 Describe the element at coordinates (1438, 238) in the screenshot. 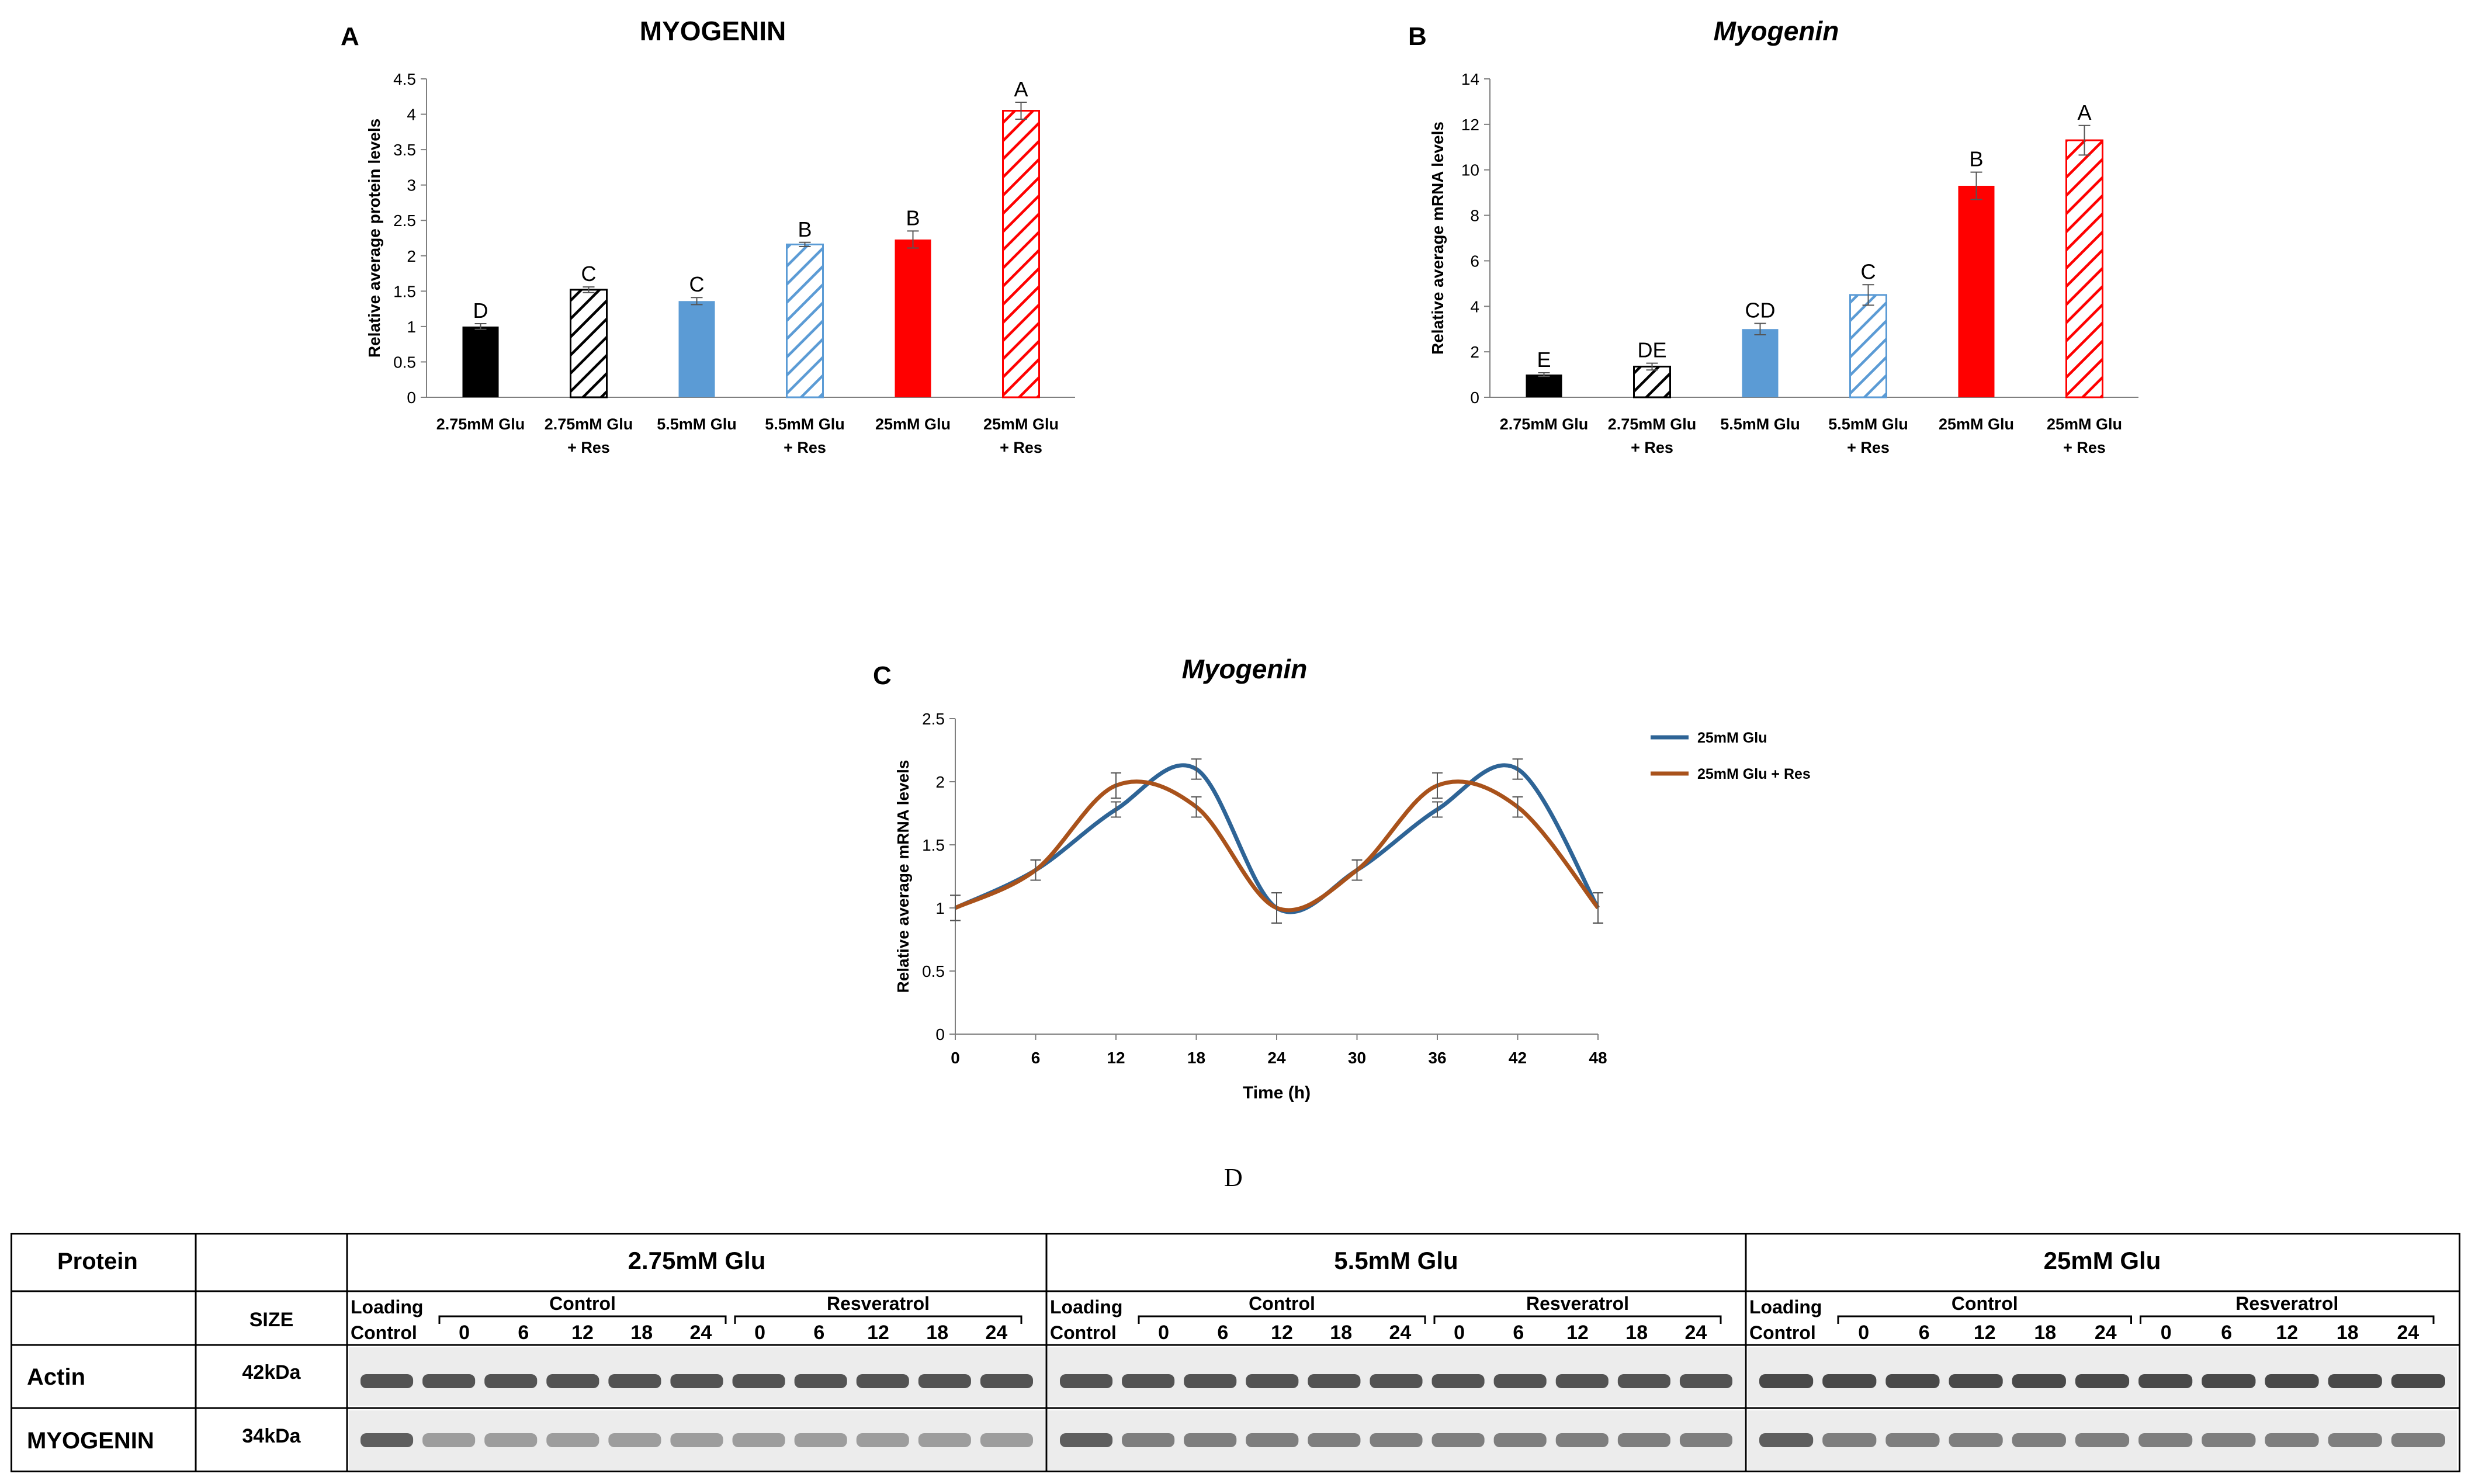

I see `chart-b-y-label: Relative average mRNA levels` at that location.